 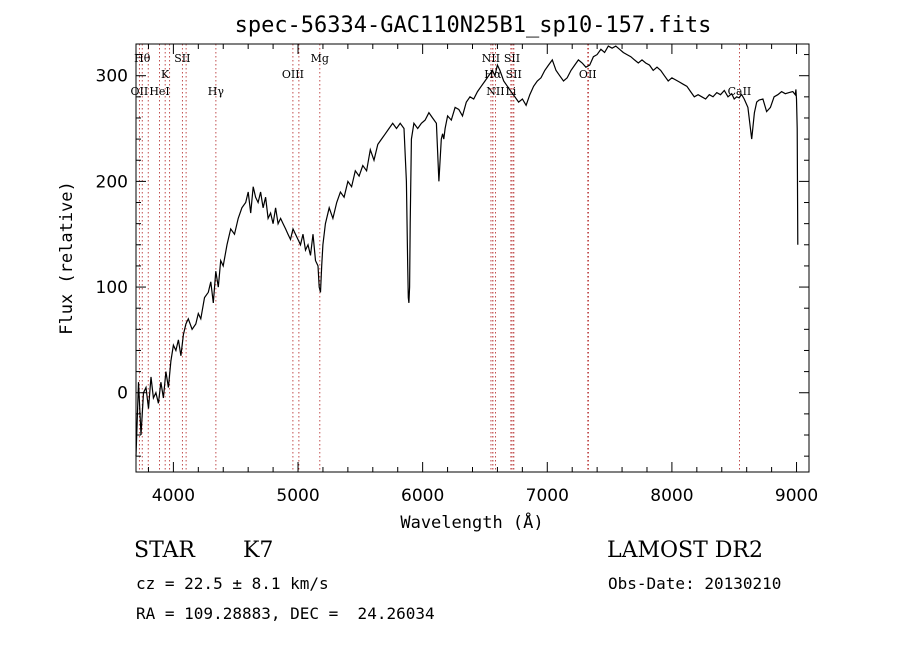 What do you see at coordinates (112, 182) in the screenshot?
I see `y-tick-label: 200` at bounding box center [112, 182].